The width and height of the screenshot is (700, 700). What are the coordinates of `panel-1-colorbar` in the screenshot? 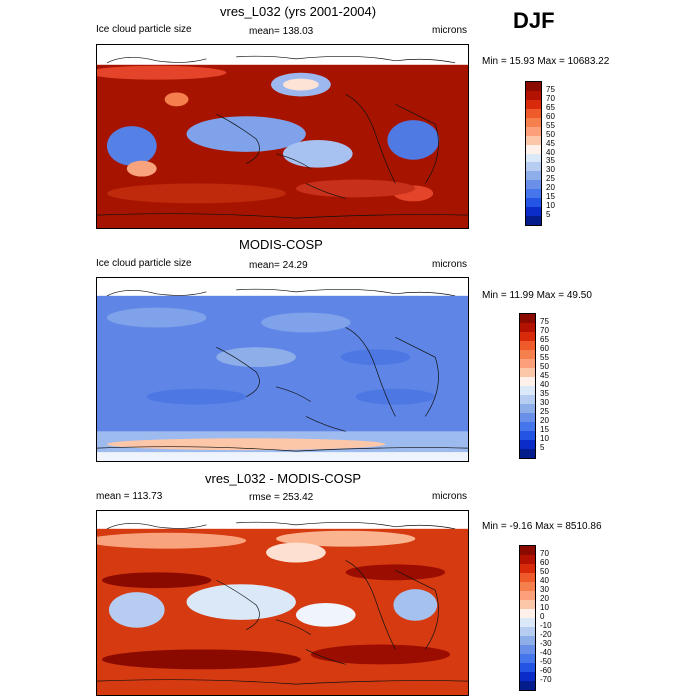 It's located at (533, 153).